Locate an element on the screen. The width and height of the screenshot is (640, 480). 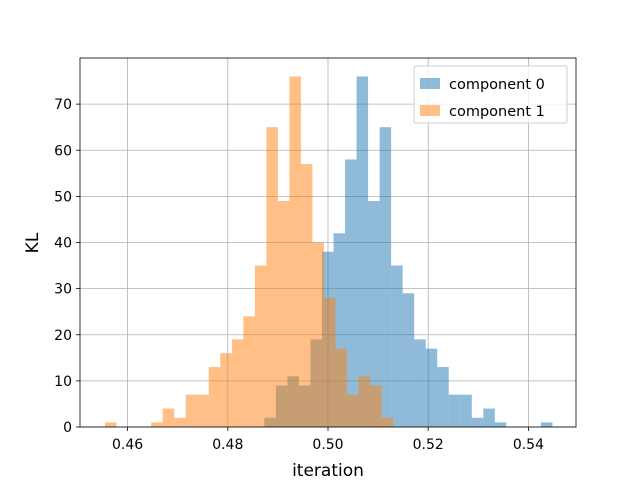
y-tick-label-3: 30 is located at coordinates (63, 290).